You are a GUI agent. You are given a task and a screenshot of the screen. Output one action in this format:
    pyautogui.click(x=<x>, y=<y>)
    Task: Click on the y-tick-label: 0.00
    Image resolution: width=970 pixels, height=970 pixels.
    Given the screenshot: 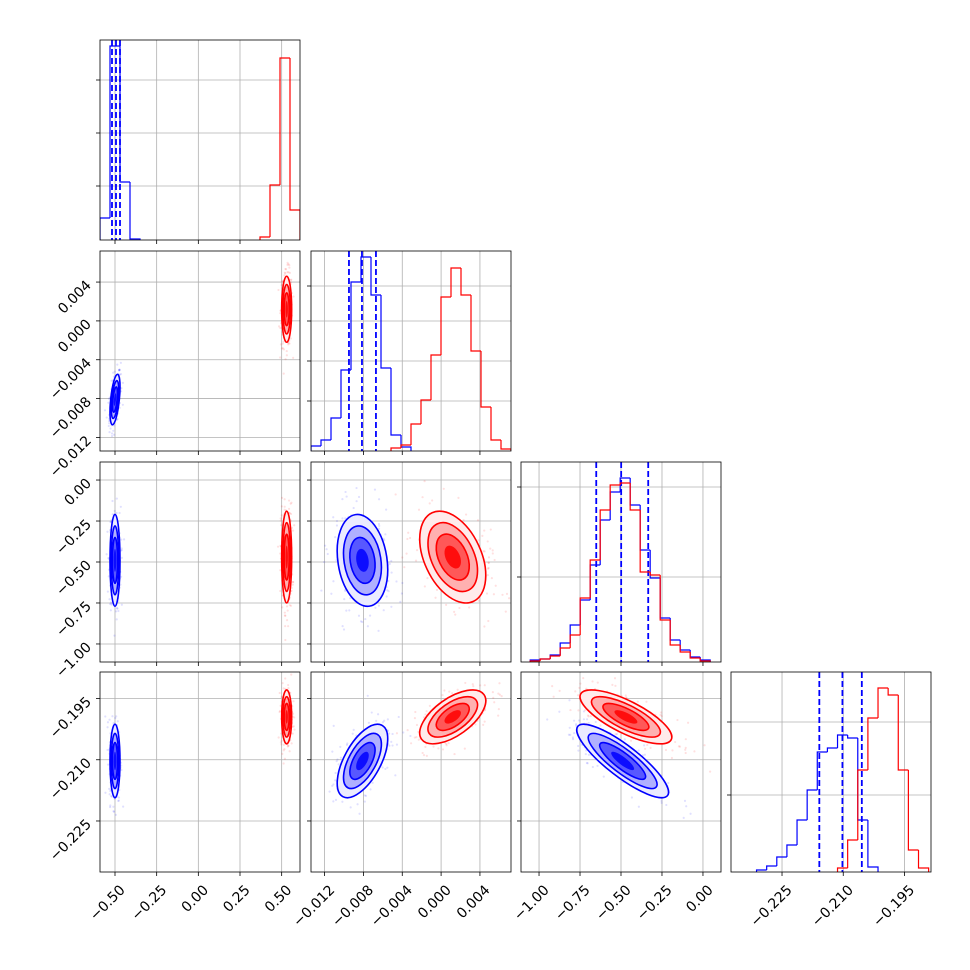 What is the action you would take?
    pyautogui.click(x=77, y=492)
    